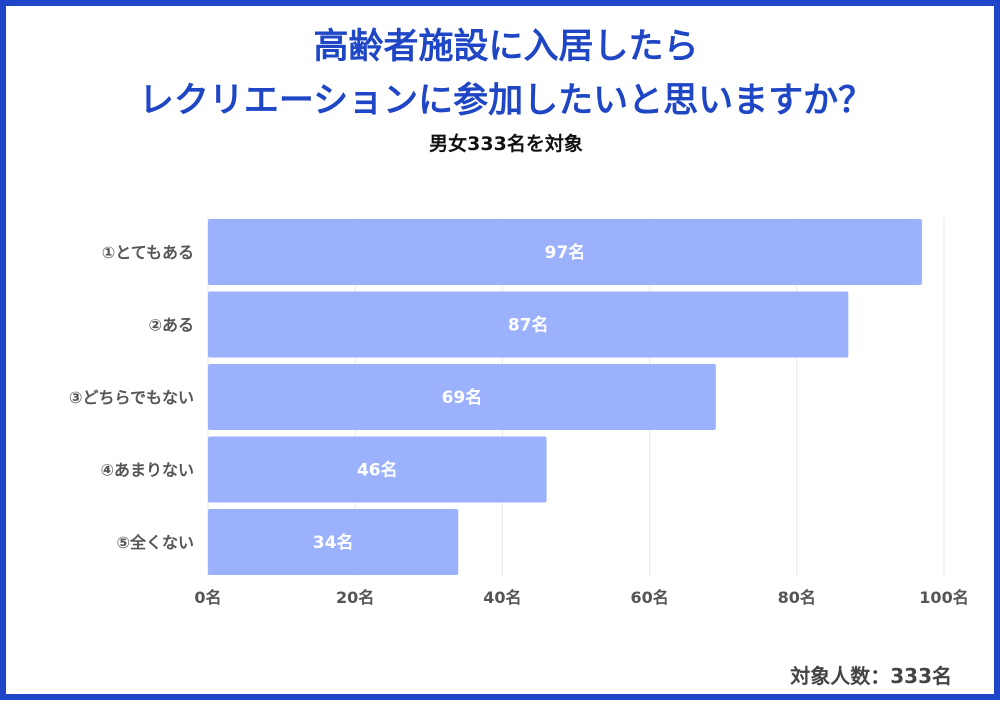  I want to click on x-tick-label: 60名, so click(649, 597).